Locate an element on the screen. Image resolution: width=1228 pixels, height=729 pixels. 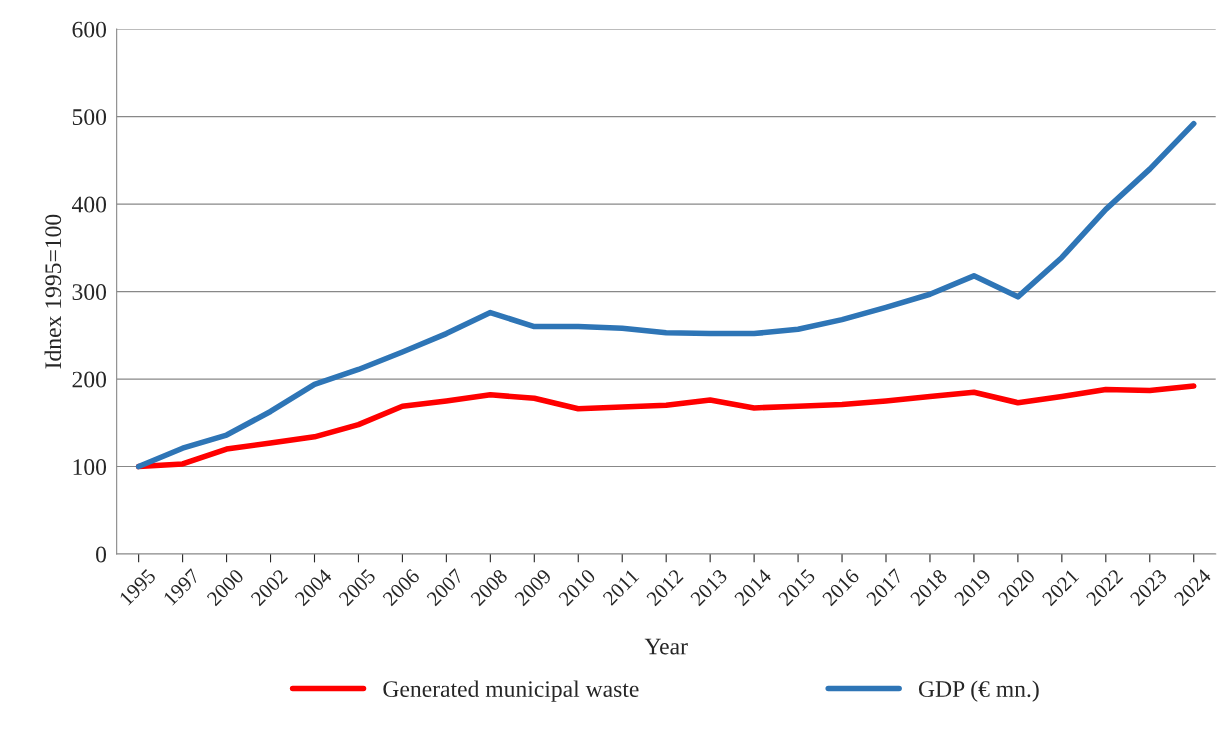
y-tick-label: 400 is located at coordinates (89, 204).